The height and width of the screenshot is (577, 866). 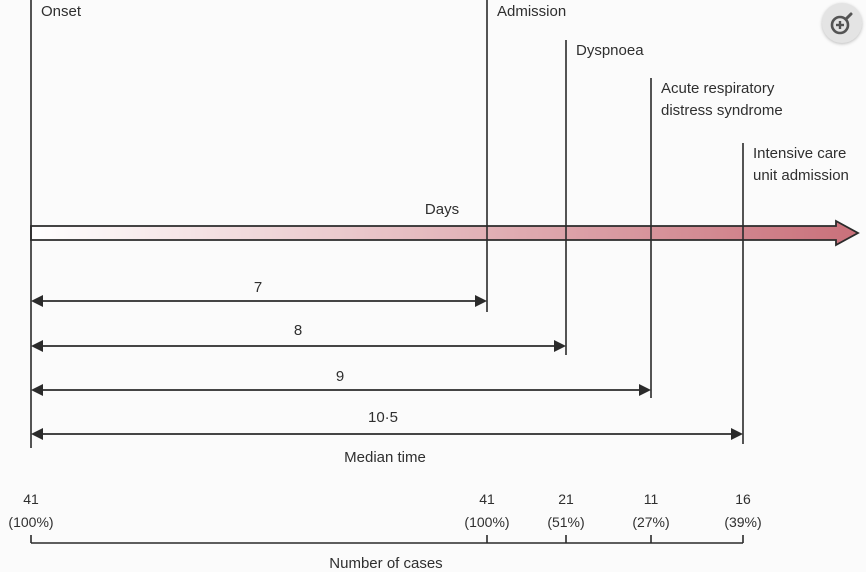 What do you see at coordinates (61, 11) in the screenshot?
I see `event-label: Onset` at bounding box center [61, 11].